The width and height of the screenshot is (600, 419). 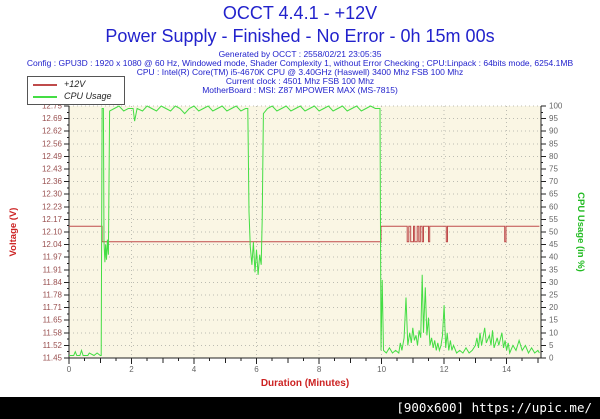 I want to click on x-axis-title: Duration (Minutes), so click(x=305, y=383).